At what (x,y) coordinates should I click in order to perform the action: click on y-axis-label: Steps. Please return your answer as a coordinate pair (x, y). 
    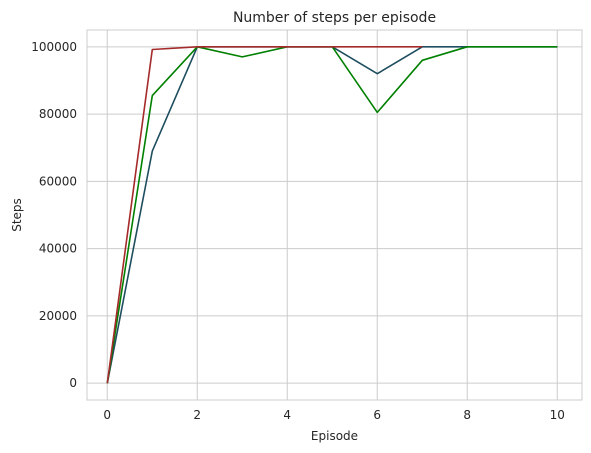
    Looking at the image, I should click on (17, 215).